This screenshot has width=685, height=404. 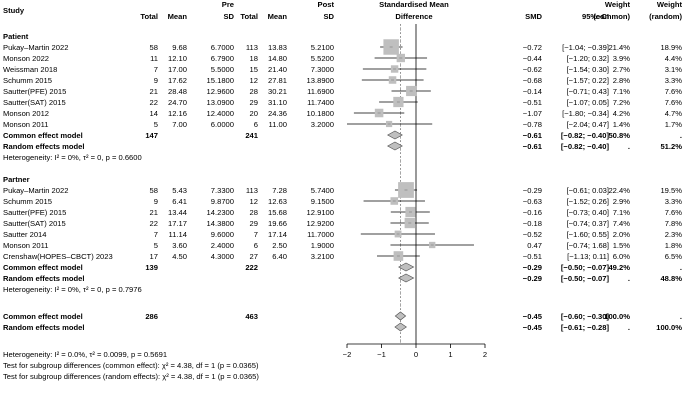 What do you see at coordinates (279, 245) in the screenshot?
I see `study-1-5-mean-post: 2.50` at bounding box center [279, 245].